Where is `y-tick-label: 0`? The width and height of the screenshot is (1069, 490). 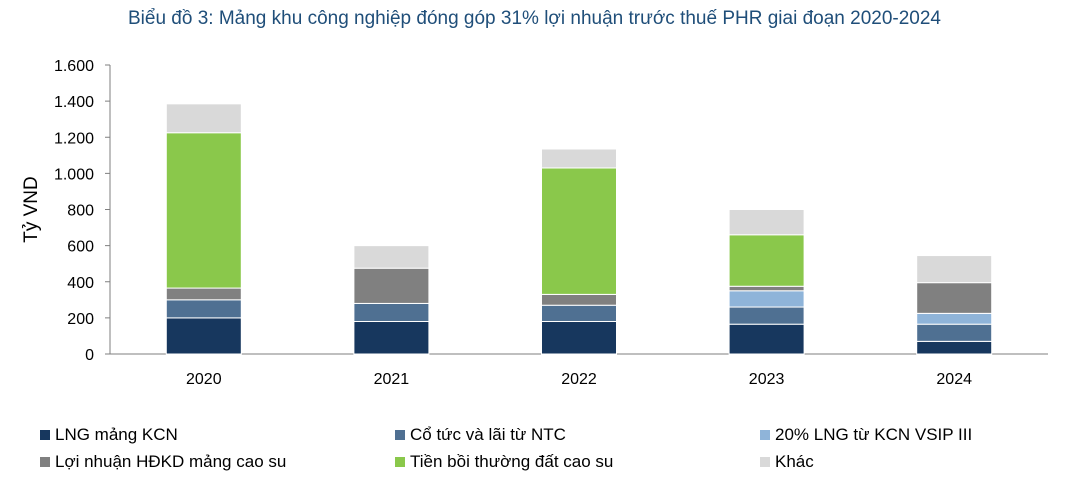
y-tick-label: 0 is located at coordinates (89, 355).